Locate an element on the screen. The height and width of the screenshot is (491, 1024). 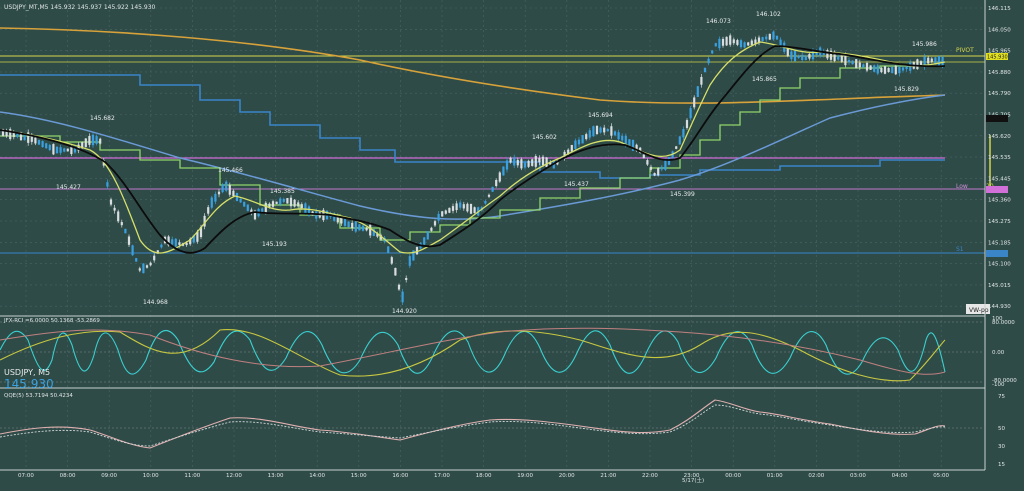
time-label: 15:00 is located at coordinates (359, 476).